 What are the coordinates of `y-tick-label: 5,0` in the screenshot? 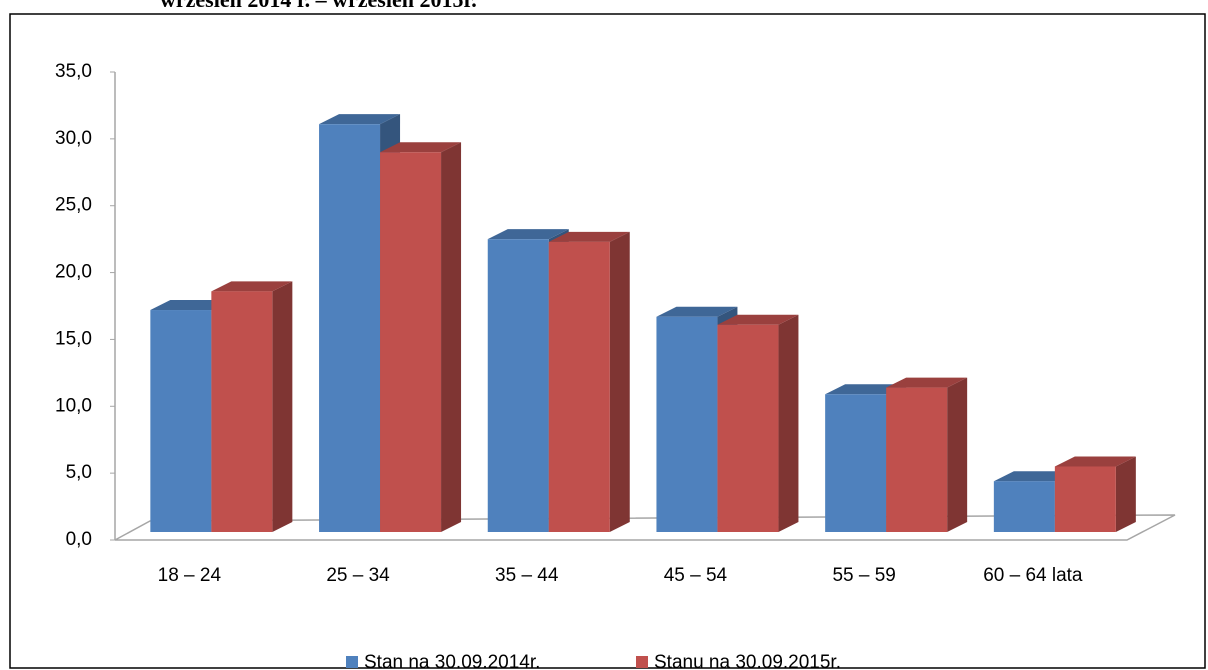 It's located at (79, 472).